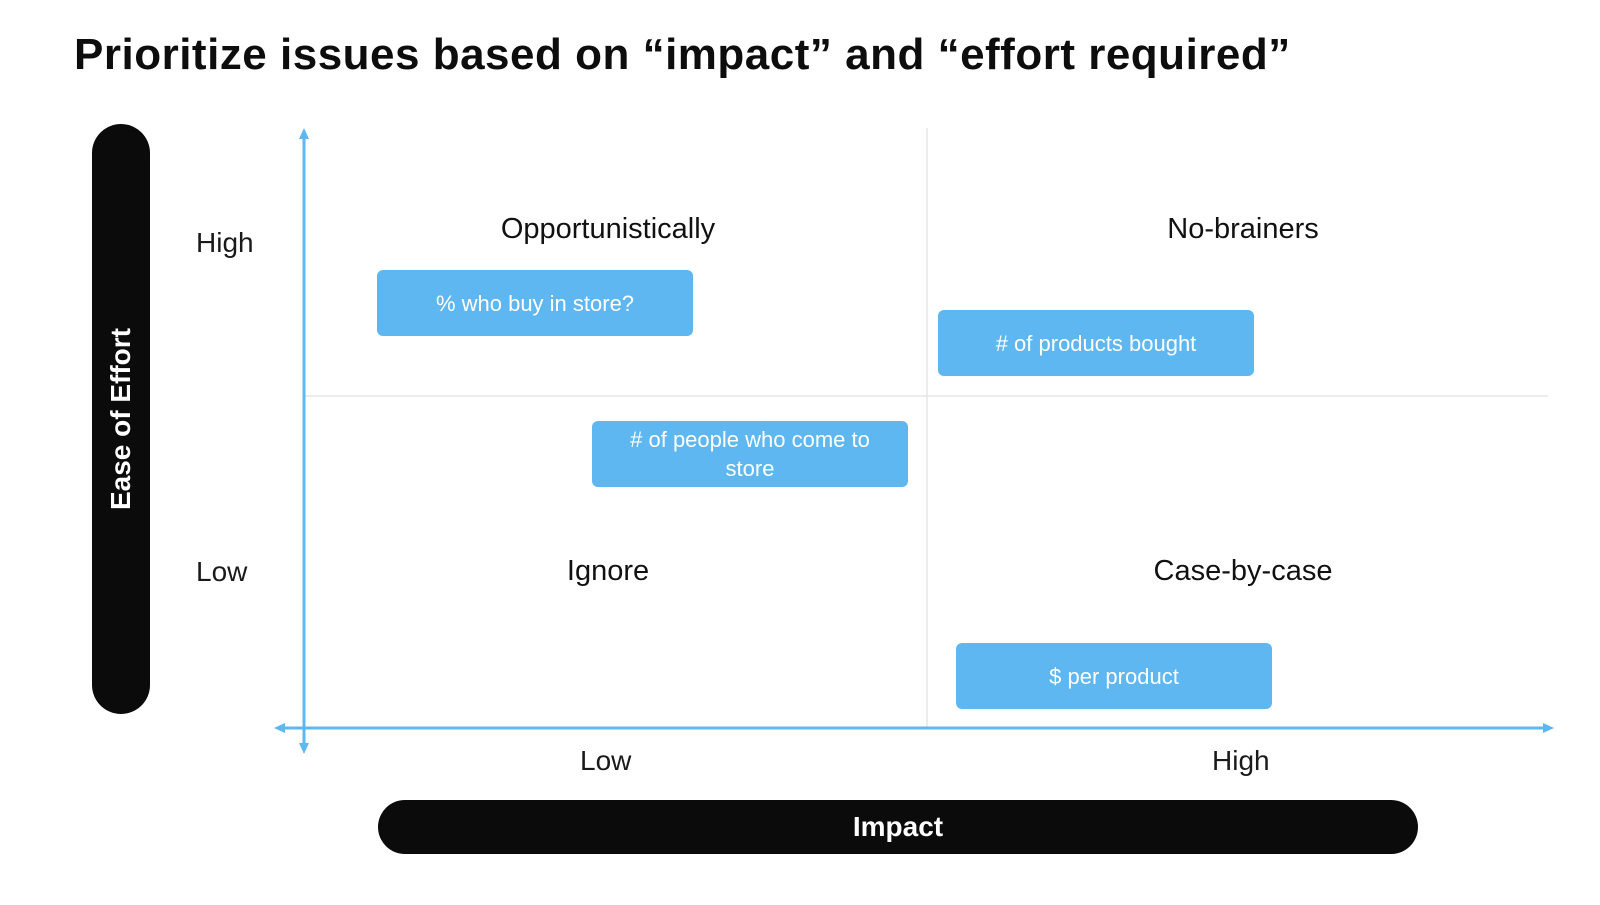 This screenshot has height=905, width=1600. What do you see at coordinates (608, 571) in the screenshot?
I see `quadrant-label-bottom-left: Ignore` at bounding box center [608, 571].